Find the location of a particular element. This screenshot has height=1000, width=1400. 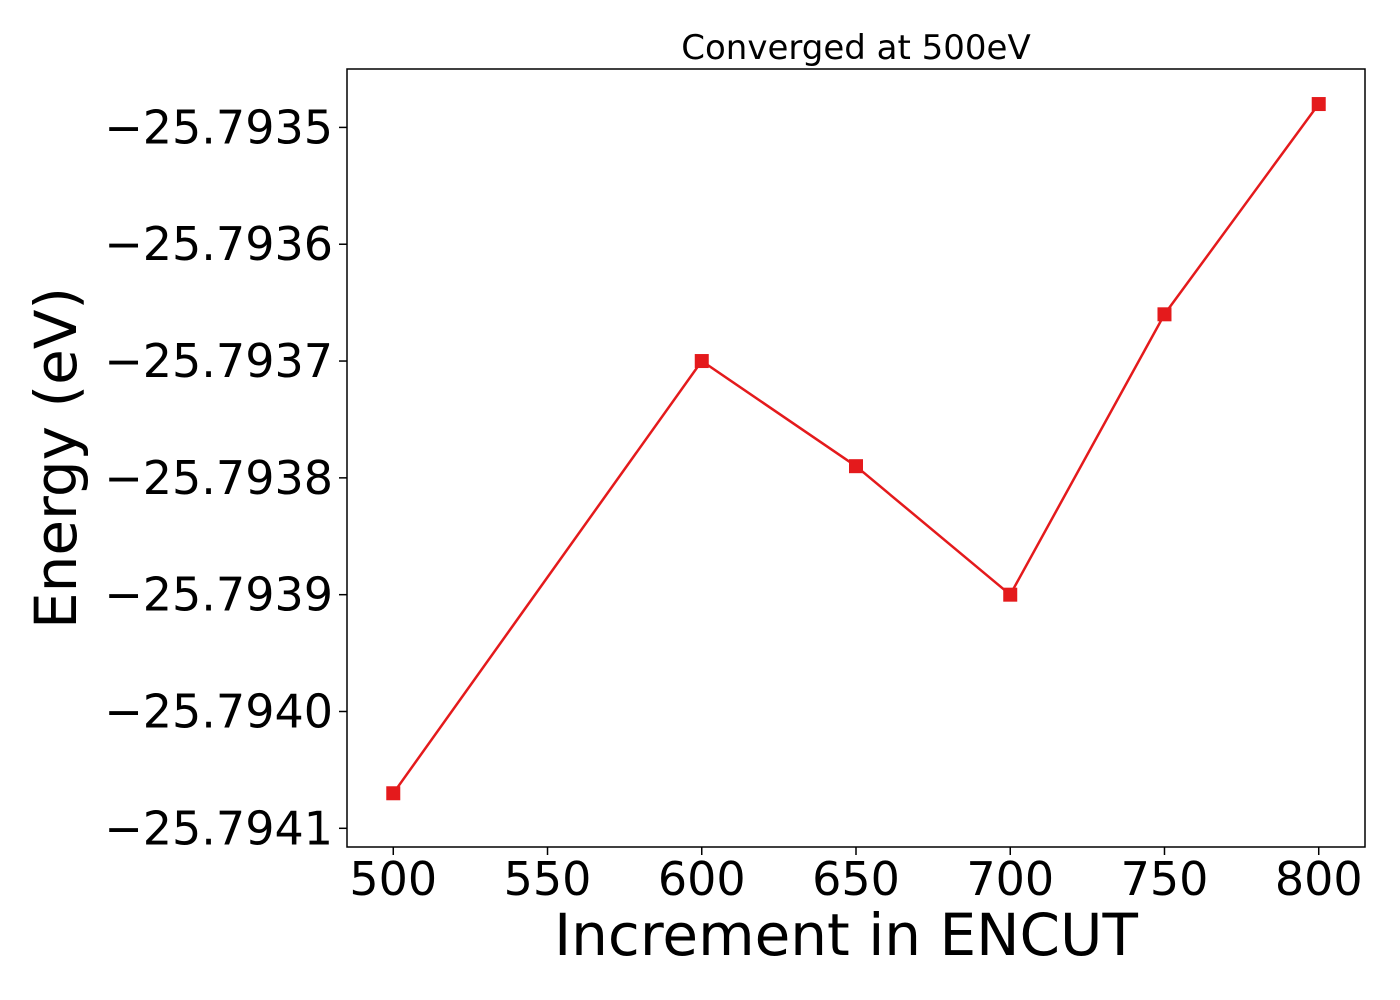

y-axis-label: Energy (eV) is located at coordinates (56, 458).